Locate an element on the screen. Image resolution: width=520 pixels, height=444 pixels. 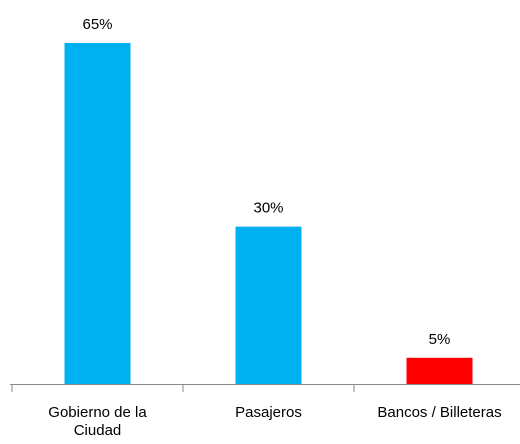
x-tick-label: Gobierno de la Ciudad is located at coordinates (97, 421).